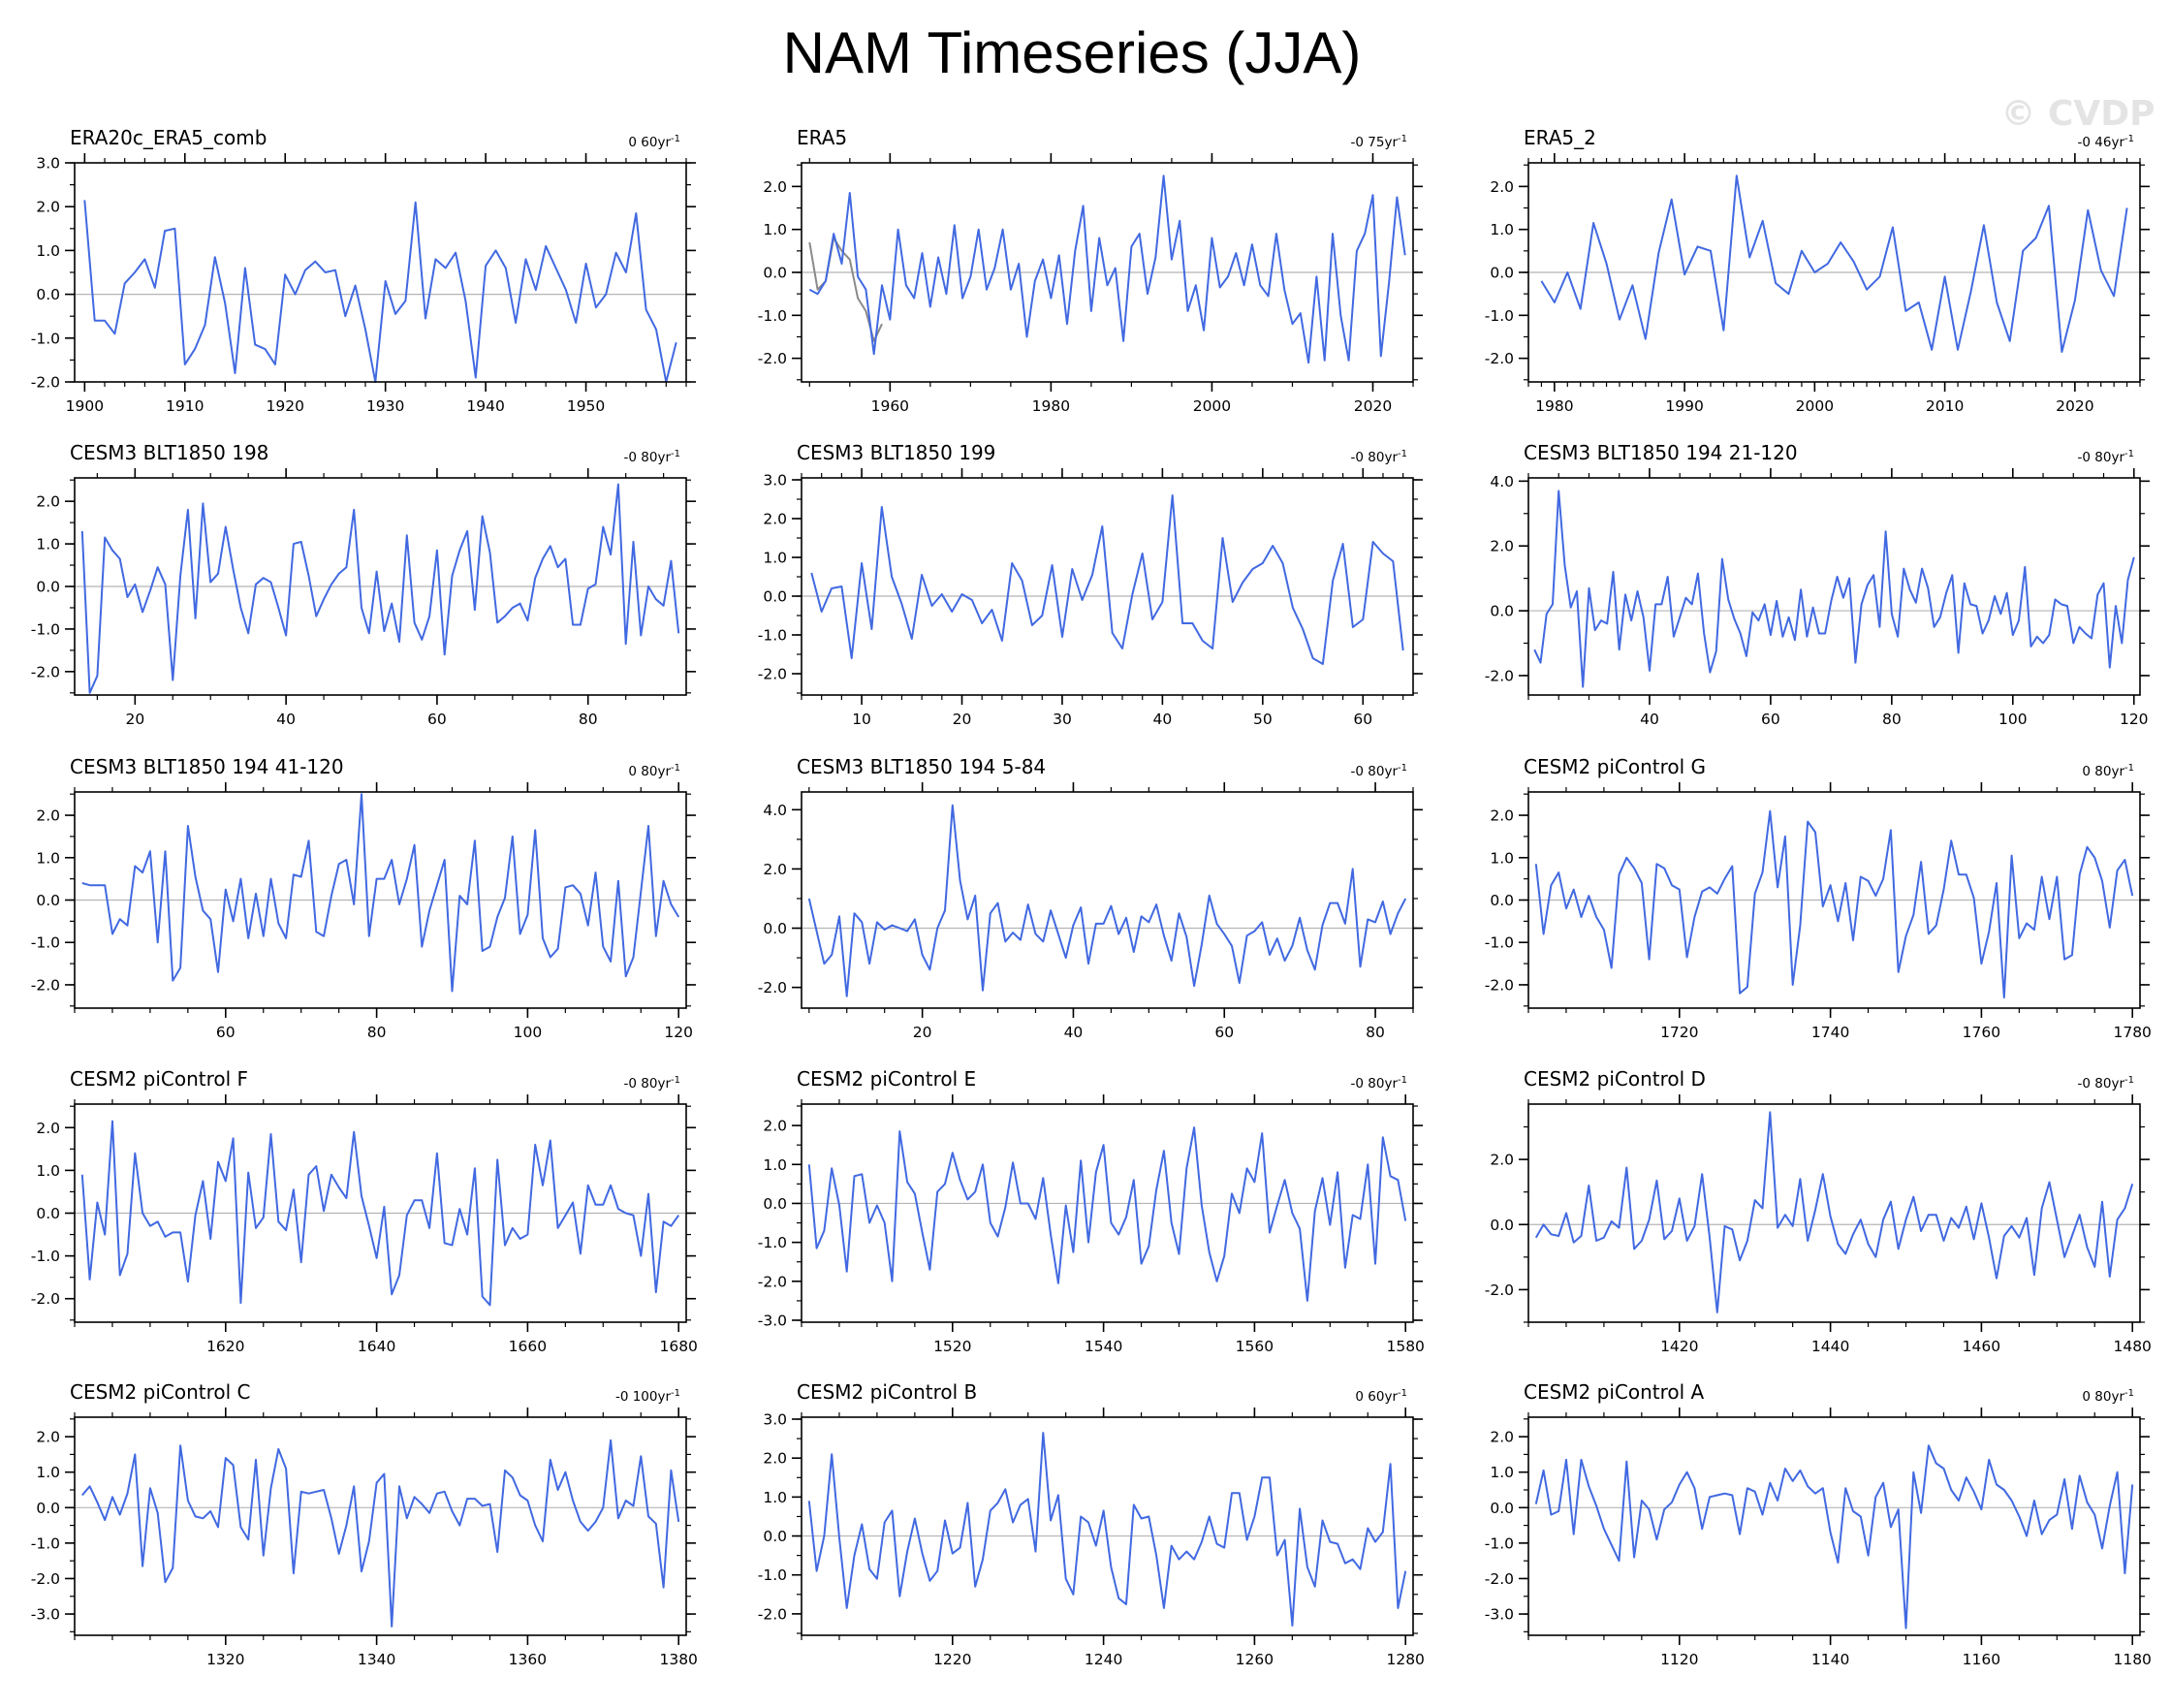  What do you see at coordinates (48, 164) in the screenshot?
I see `y-tick-label: 3.0` at bounding box center [48, 164].